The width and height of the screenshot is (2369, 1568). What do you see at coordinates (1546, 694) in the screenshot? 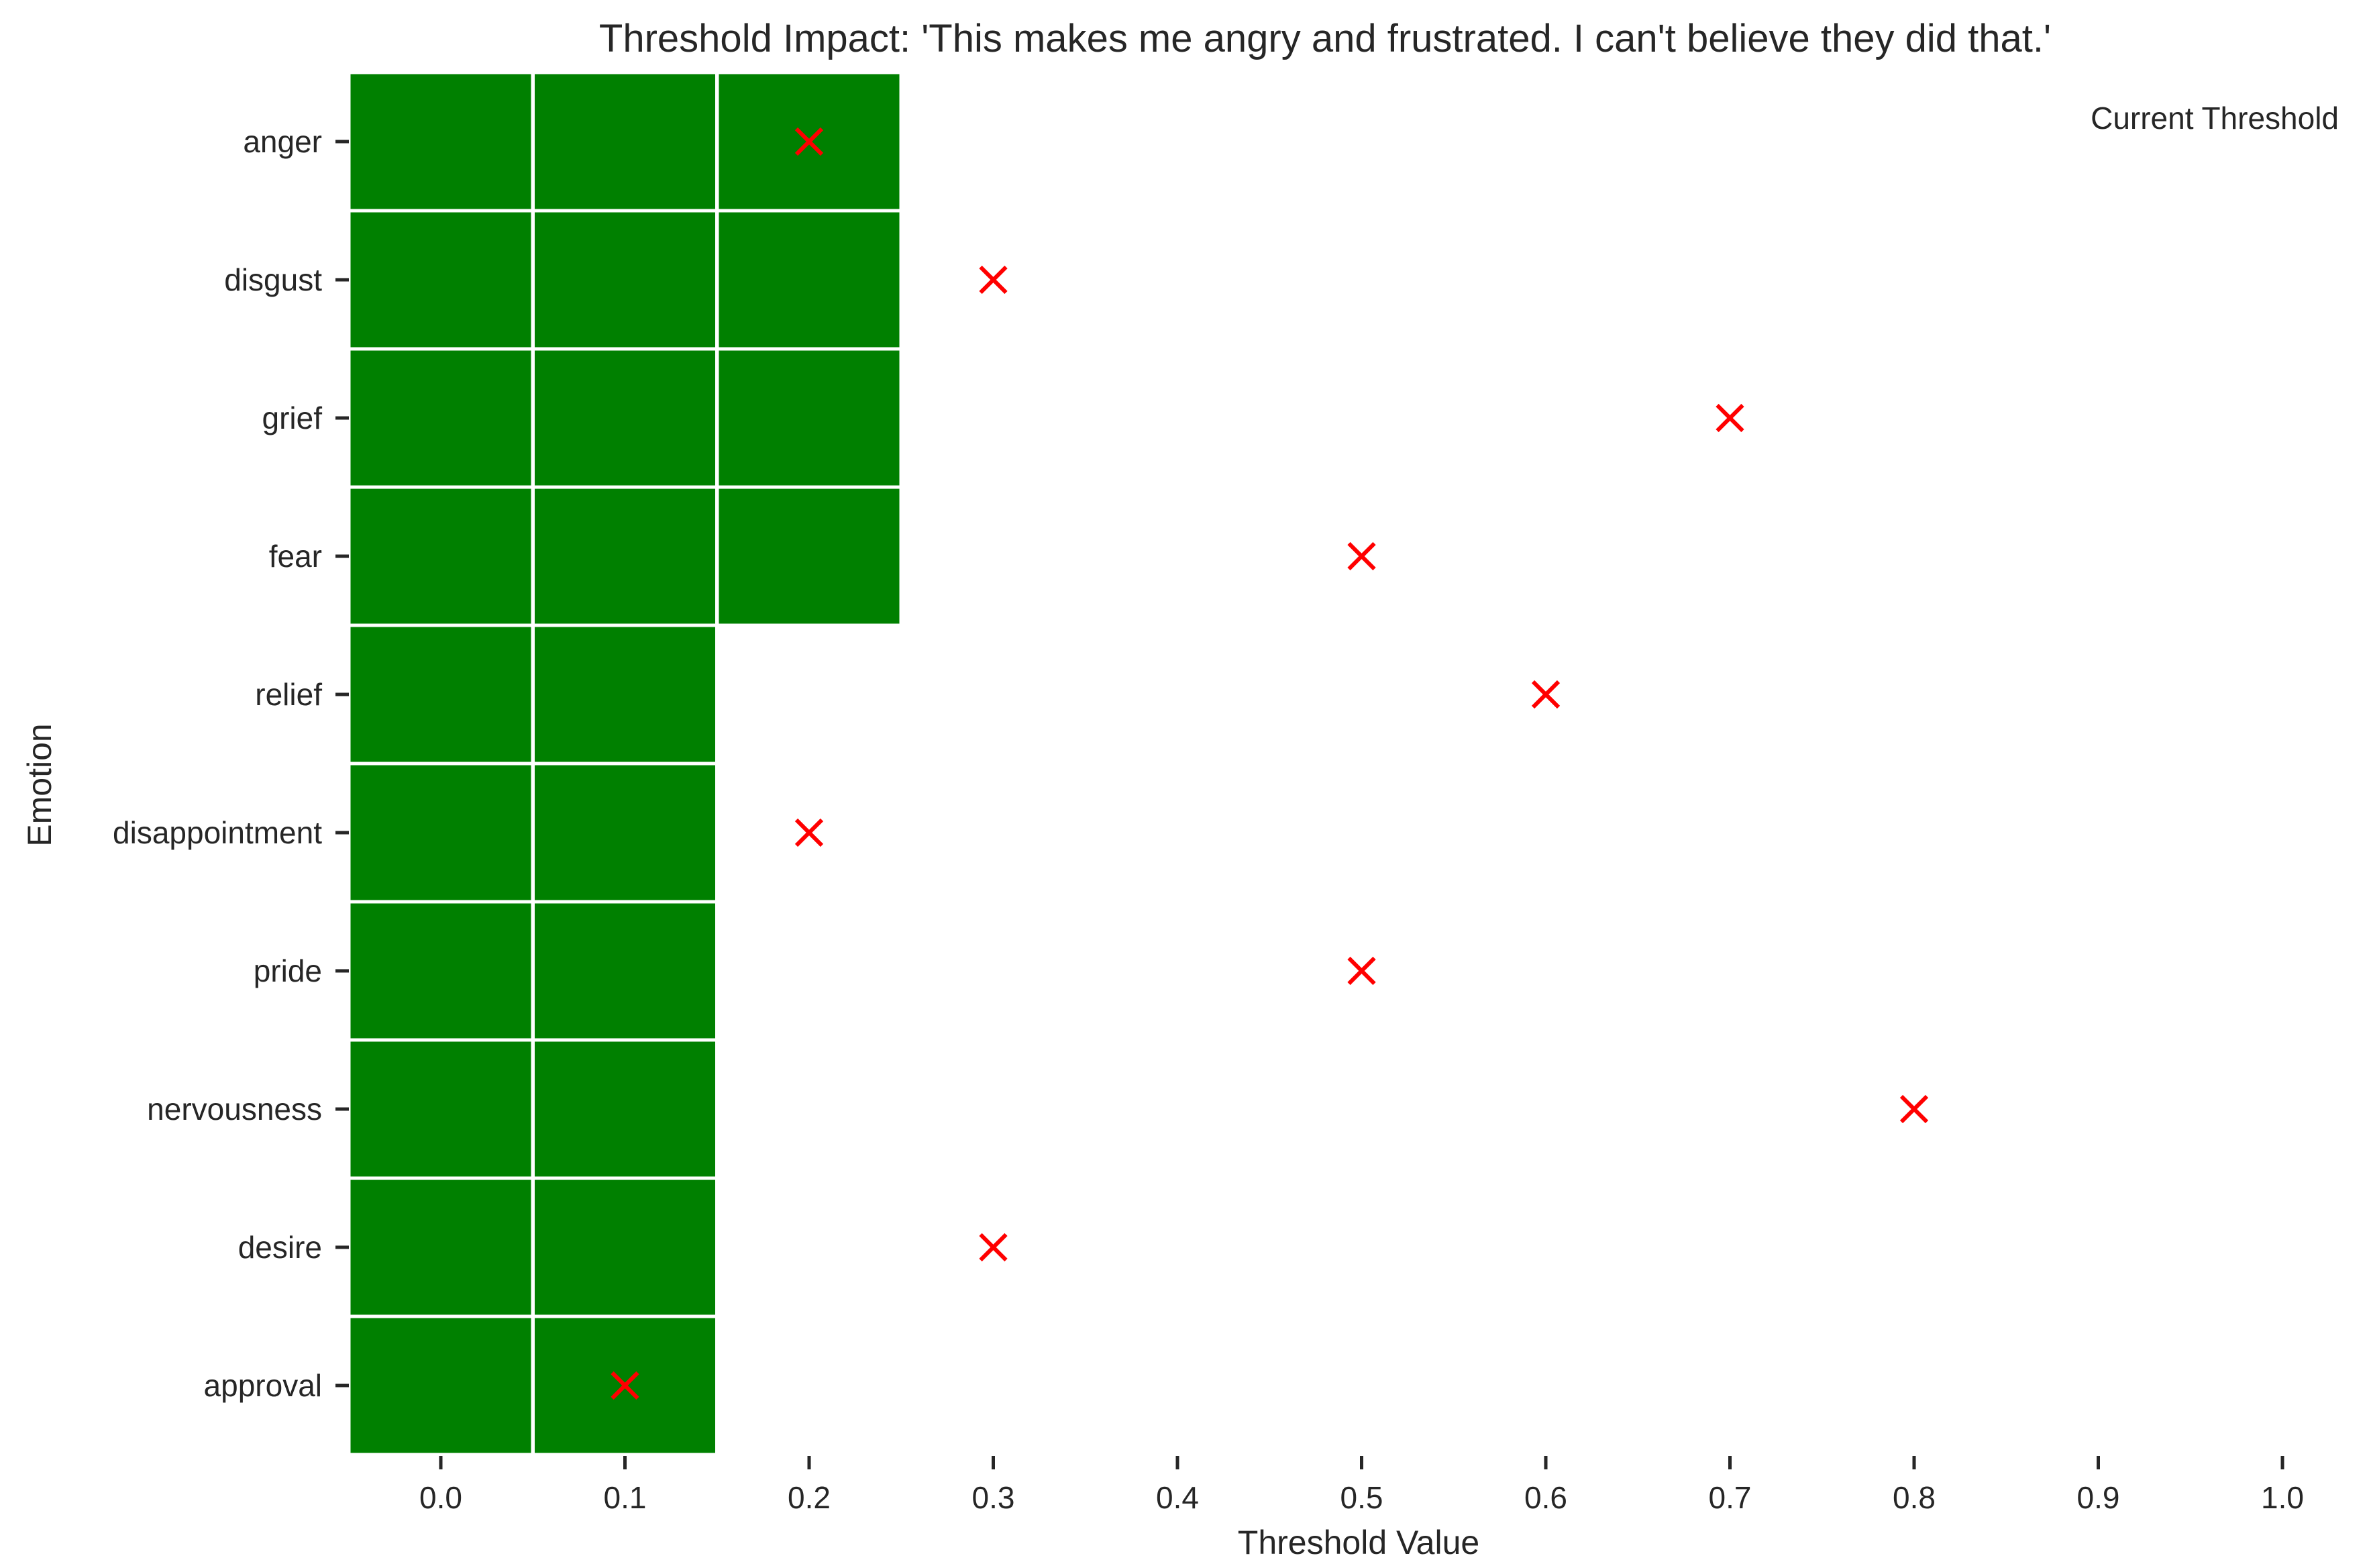
I see `threshold-marker-relief` at bounding box center [1546, 694].